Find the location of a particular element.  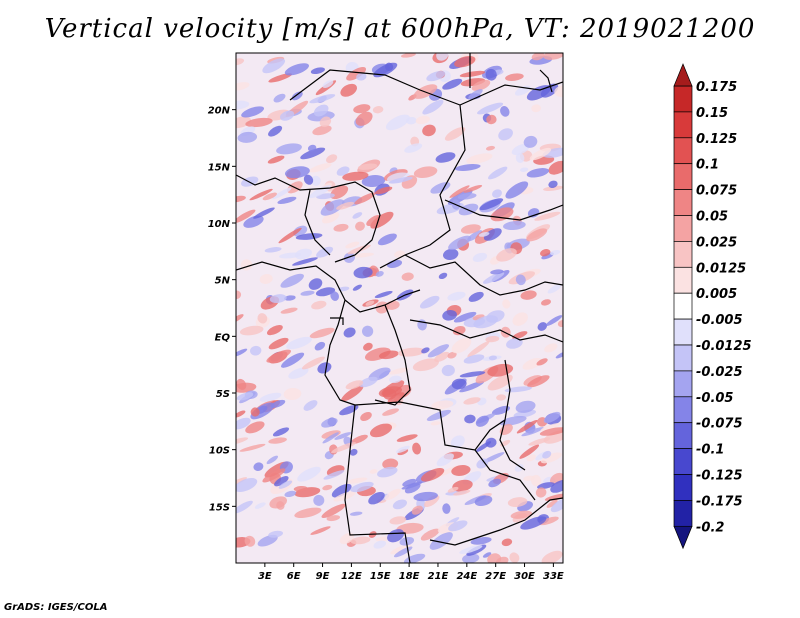

y-tick-label: 10S is located at coordinates (219, 451).